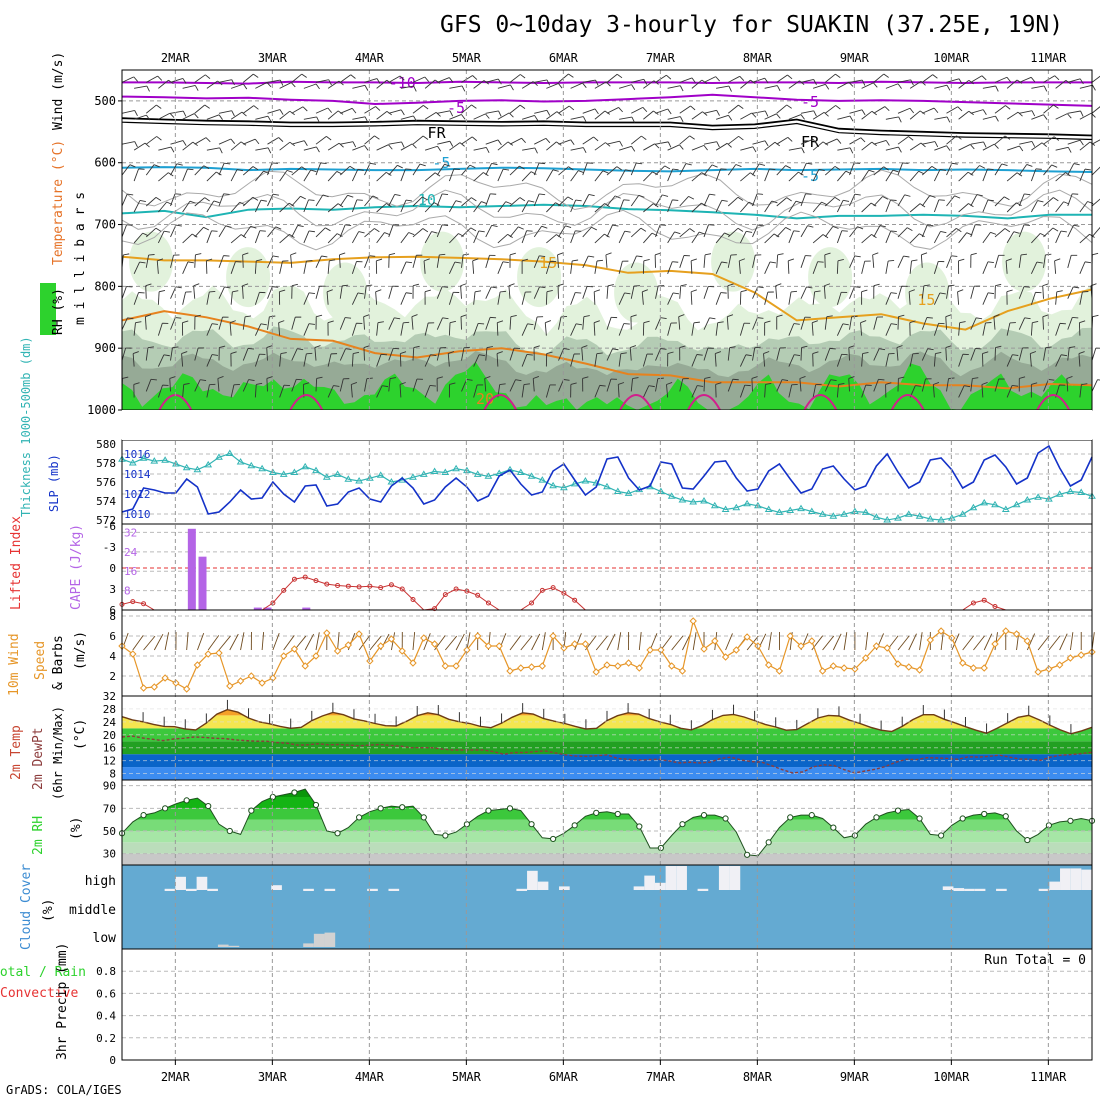 This screenshot has height=1100, width=1100. I want to click on wind-barb-10m, so click(666, 643).